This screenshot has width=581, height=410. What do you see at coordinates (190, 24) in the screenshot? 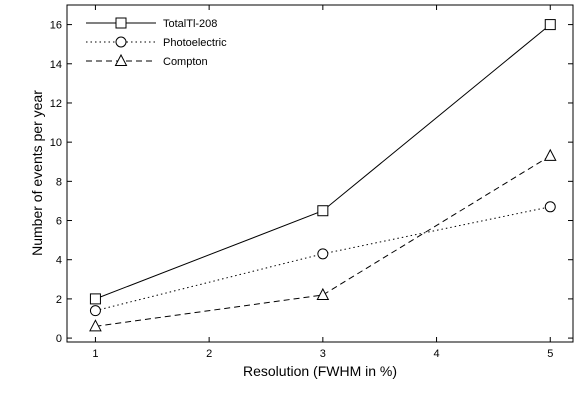
I see `legend-label: TotalTl-208` at bounding box center [190, 24].